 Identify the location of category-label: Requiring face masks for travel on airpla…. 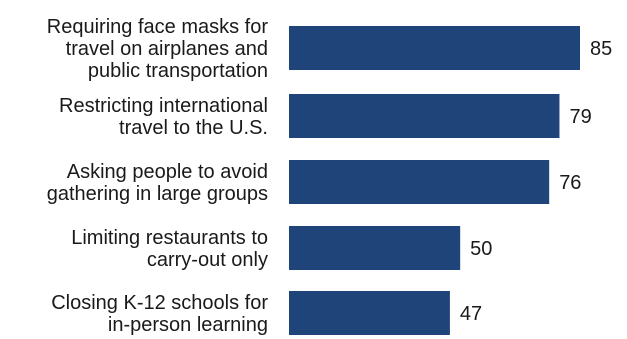
(158, 49).